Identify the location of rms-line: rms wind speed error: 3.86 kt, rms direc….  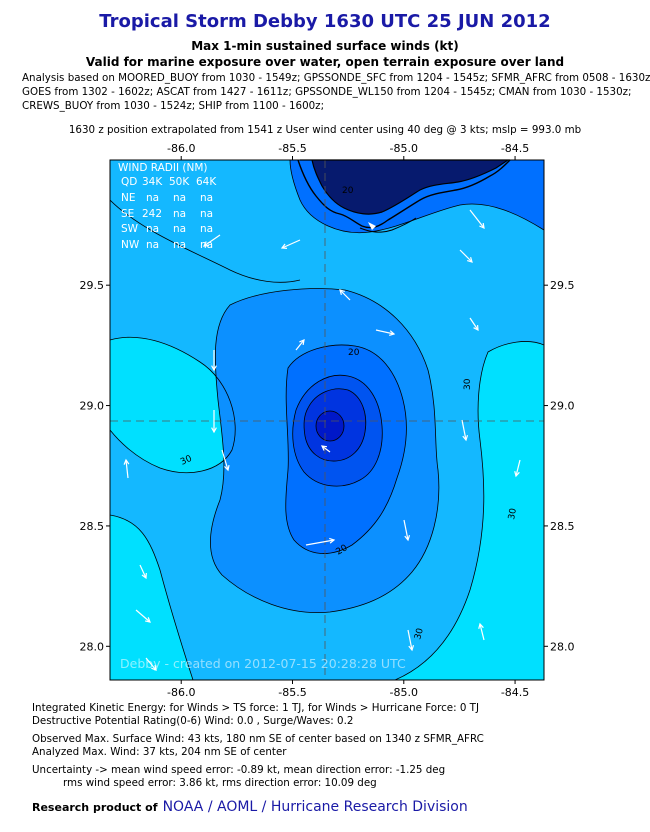
(220, 783).